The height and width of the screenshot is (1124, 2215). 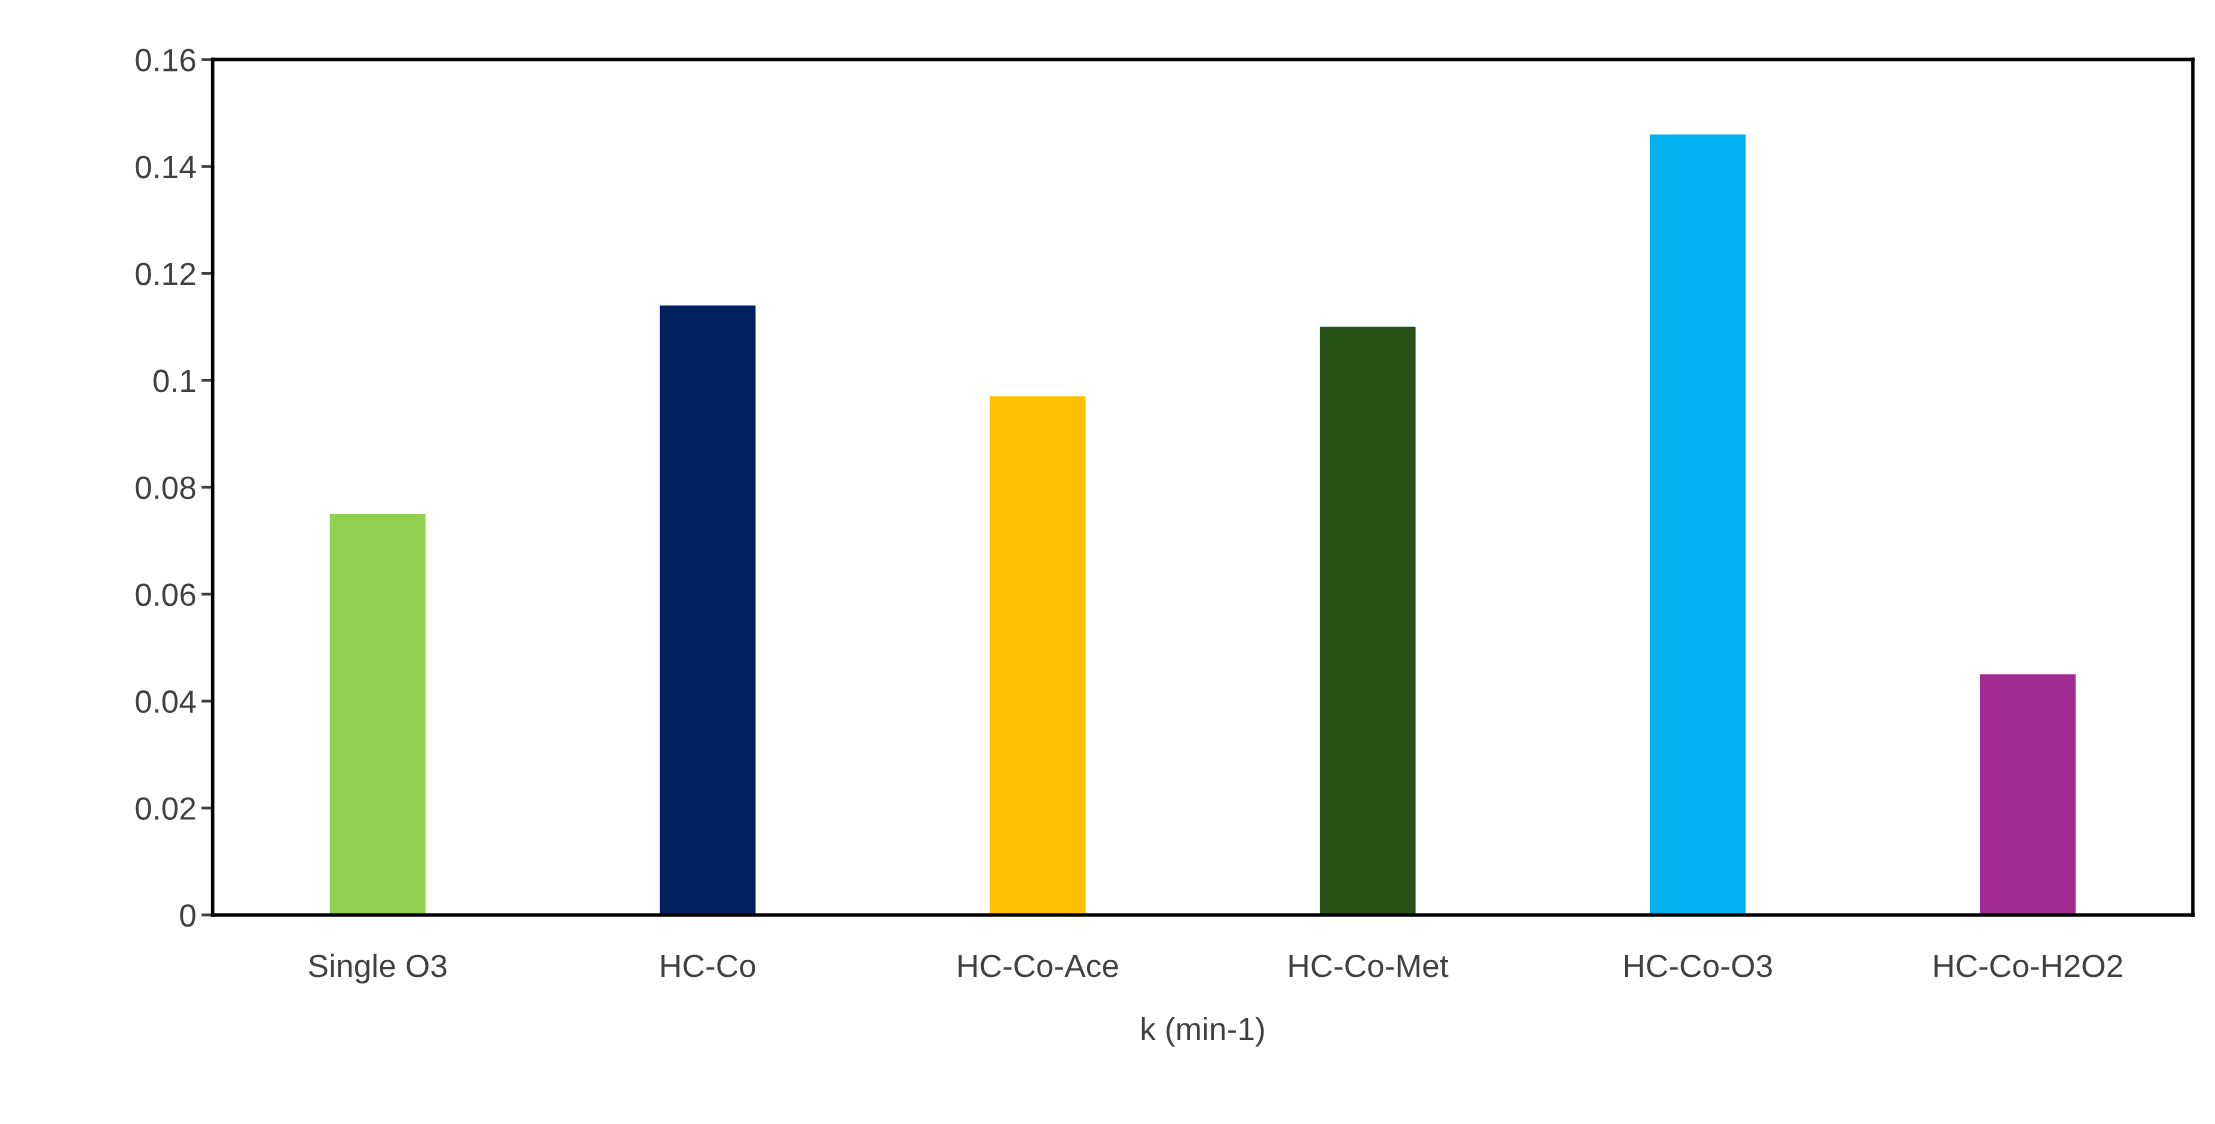 I want to click on y-tick-label: 0.04, so click(x=165, y=701).